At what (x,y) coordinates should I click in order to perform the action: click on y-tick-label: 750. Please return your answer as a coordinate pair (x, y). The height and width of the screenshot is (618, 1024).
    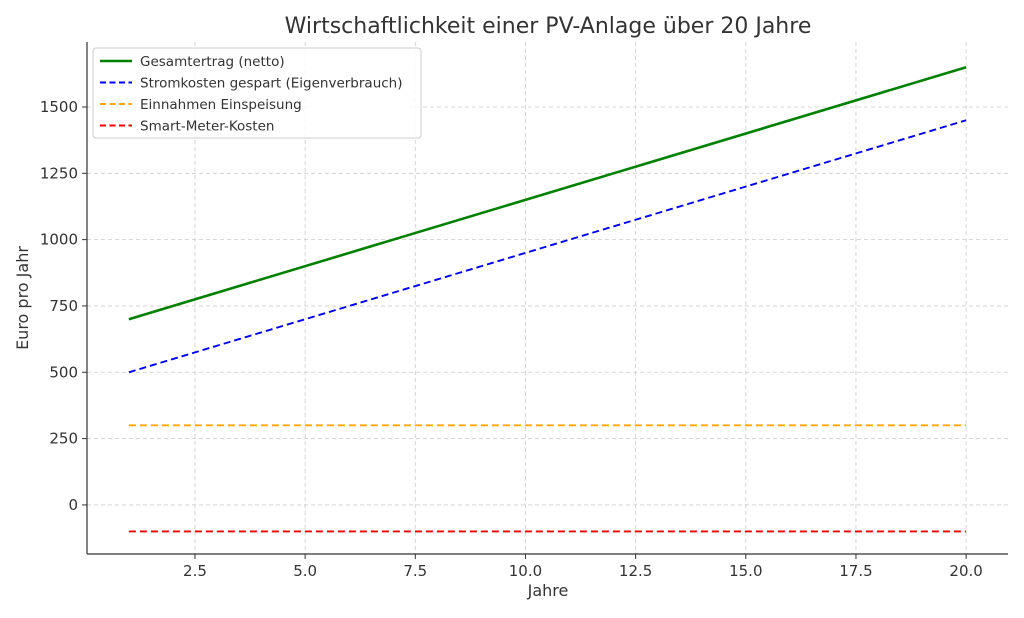
    Looking at the image, I should click on (63, 306).